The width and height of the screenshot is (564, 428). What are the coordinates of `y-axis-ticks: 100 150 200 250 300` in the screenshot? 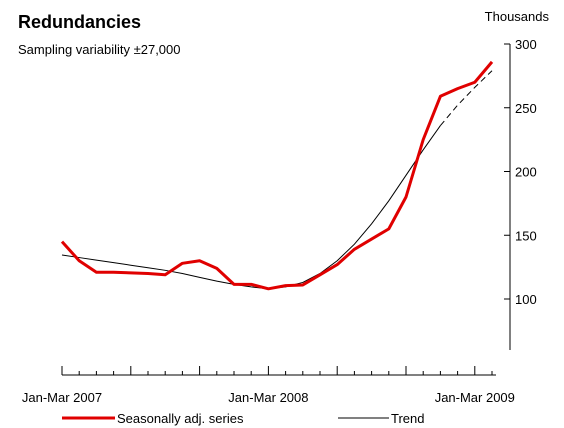 It's located at (520, 172).